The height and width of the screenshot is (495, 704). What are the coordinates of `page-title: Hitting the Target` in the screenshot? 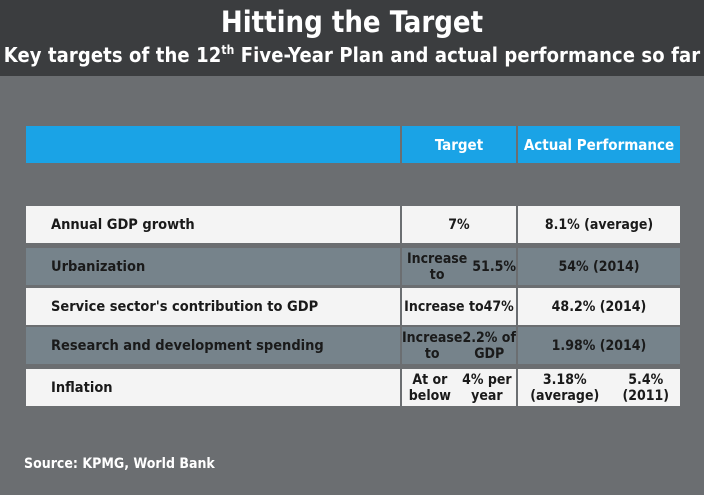 It's located at (352, 22).